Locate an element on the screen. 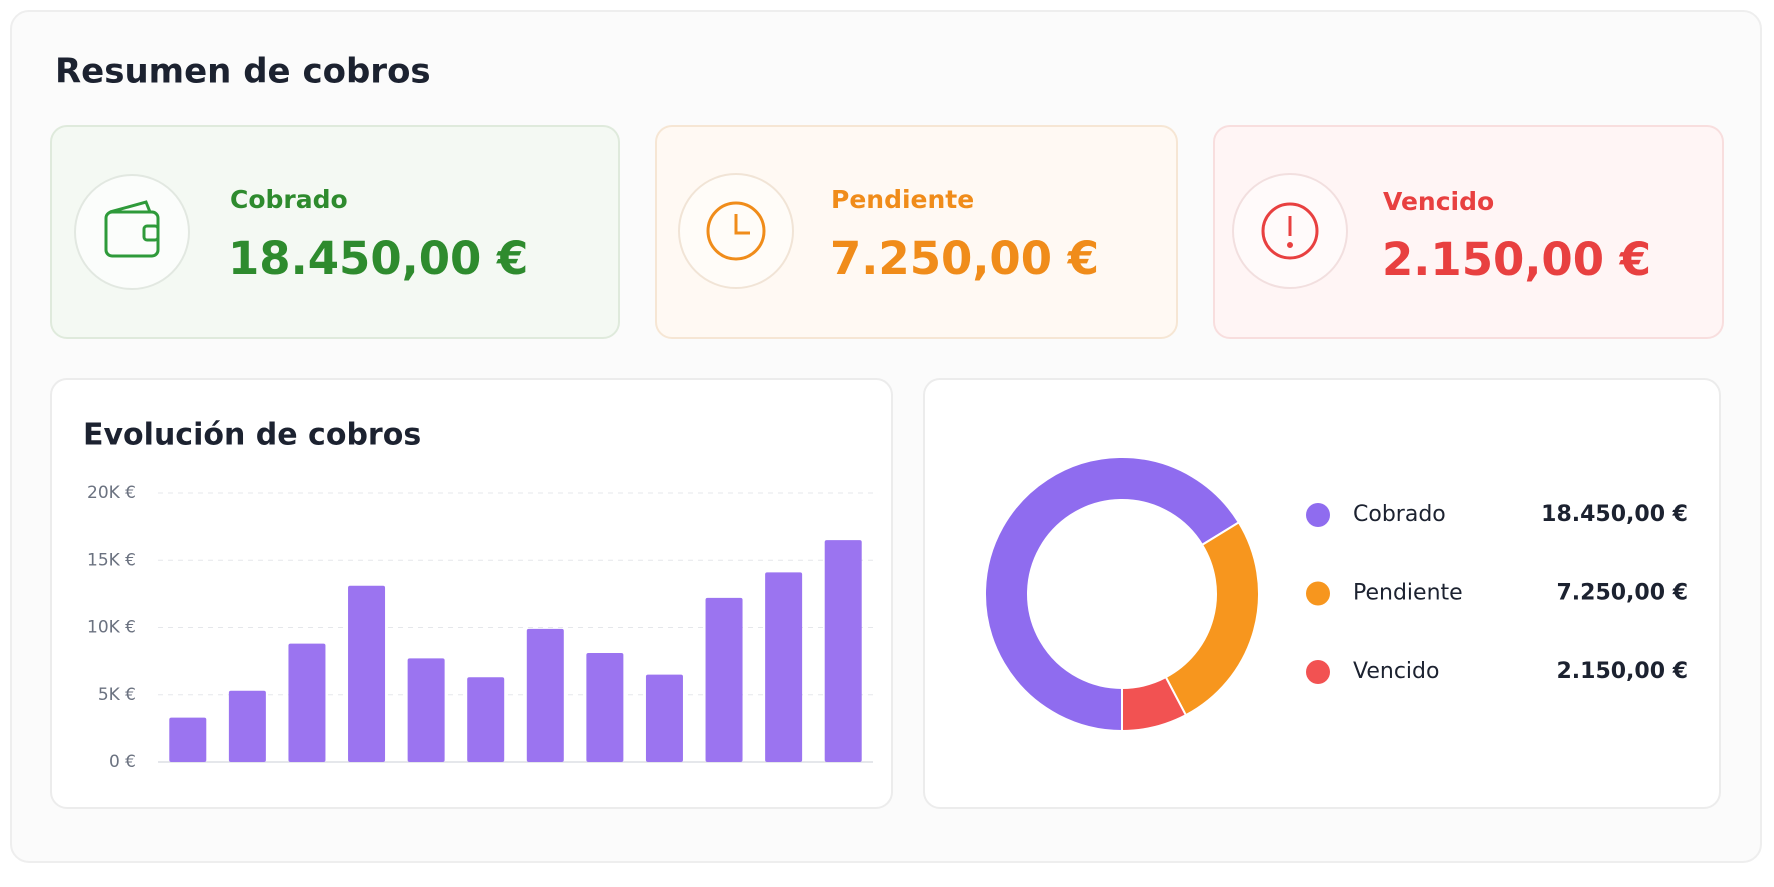 The height and width of the screenshot is (887, 1774). legend-value: 18.450,00 € is located at coordinates (1614, 514).